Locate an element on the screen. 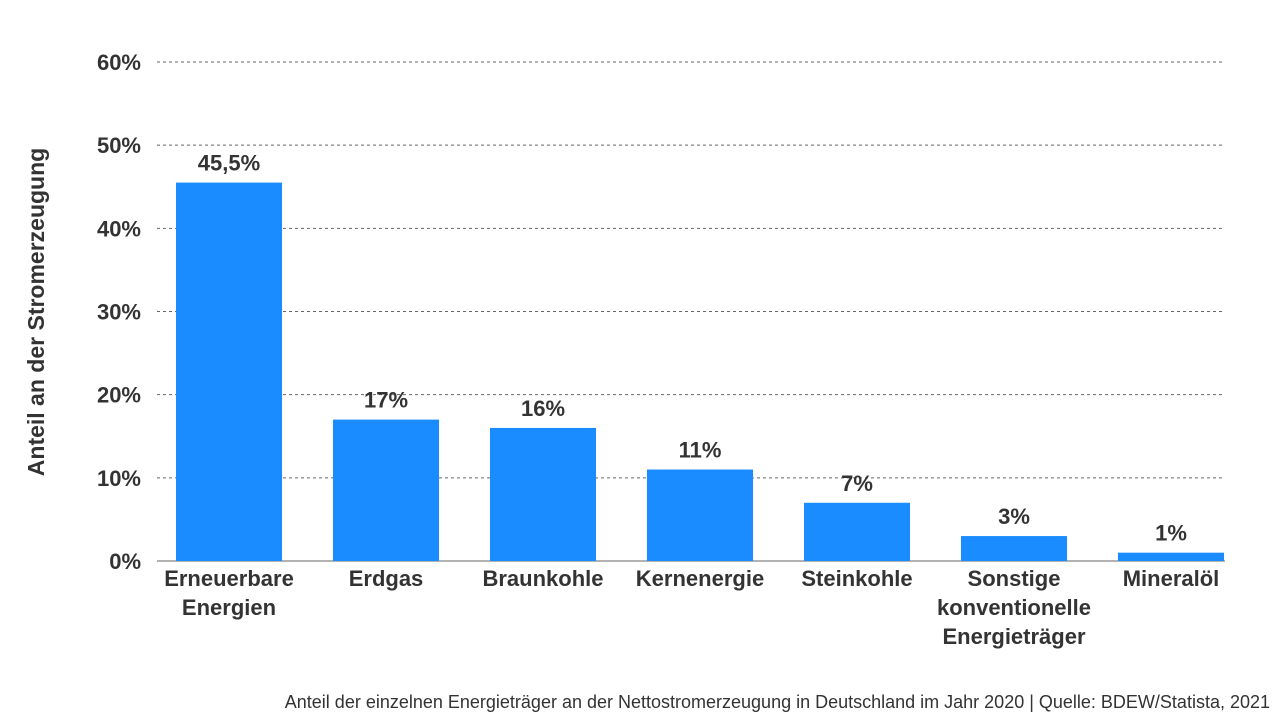  data-label: 16% is located at coordinates (543, 408).